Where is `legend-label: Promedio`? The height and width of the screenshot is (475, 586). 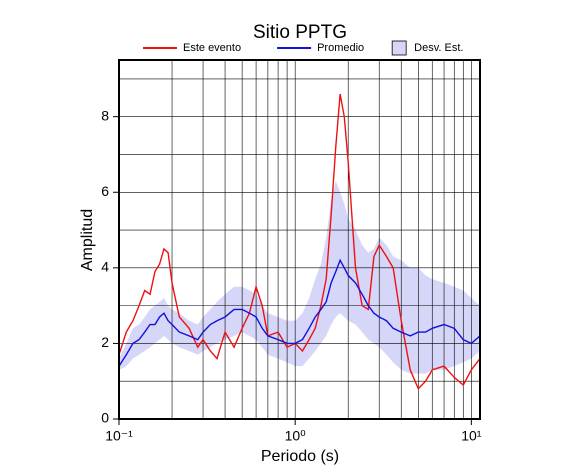 legend-label: Promedio is located at coordinates (340, 48).